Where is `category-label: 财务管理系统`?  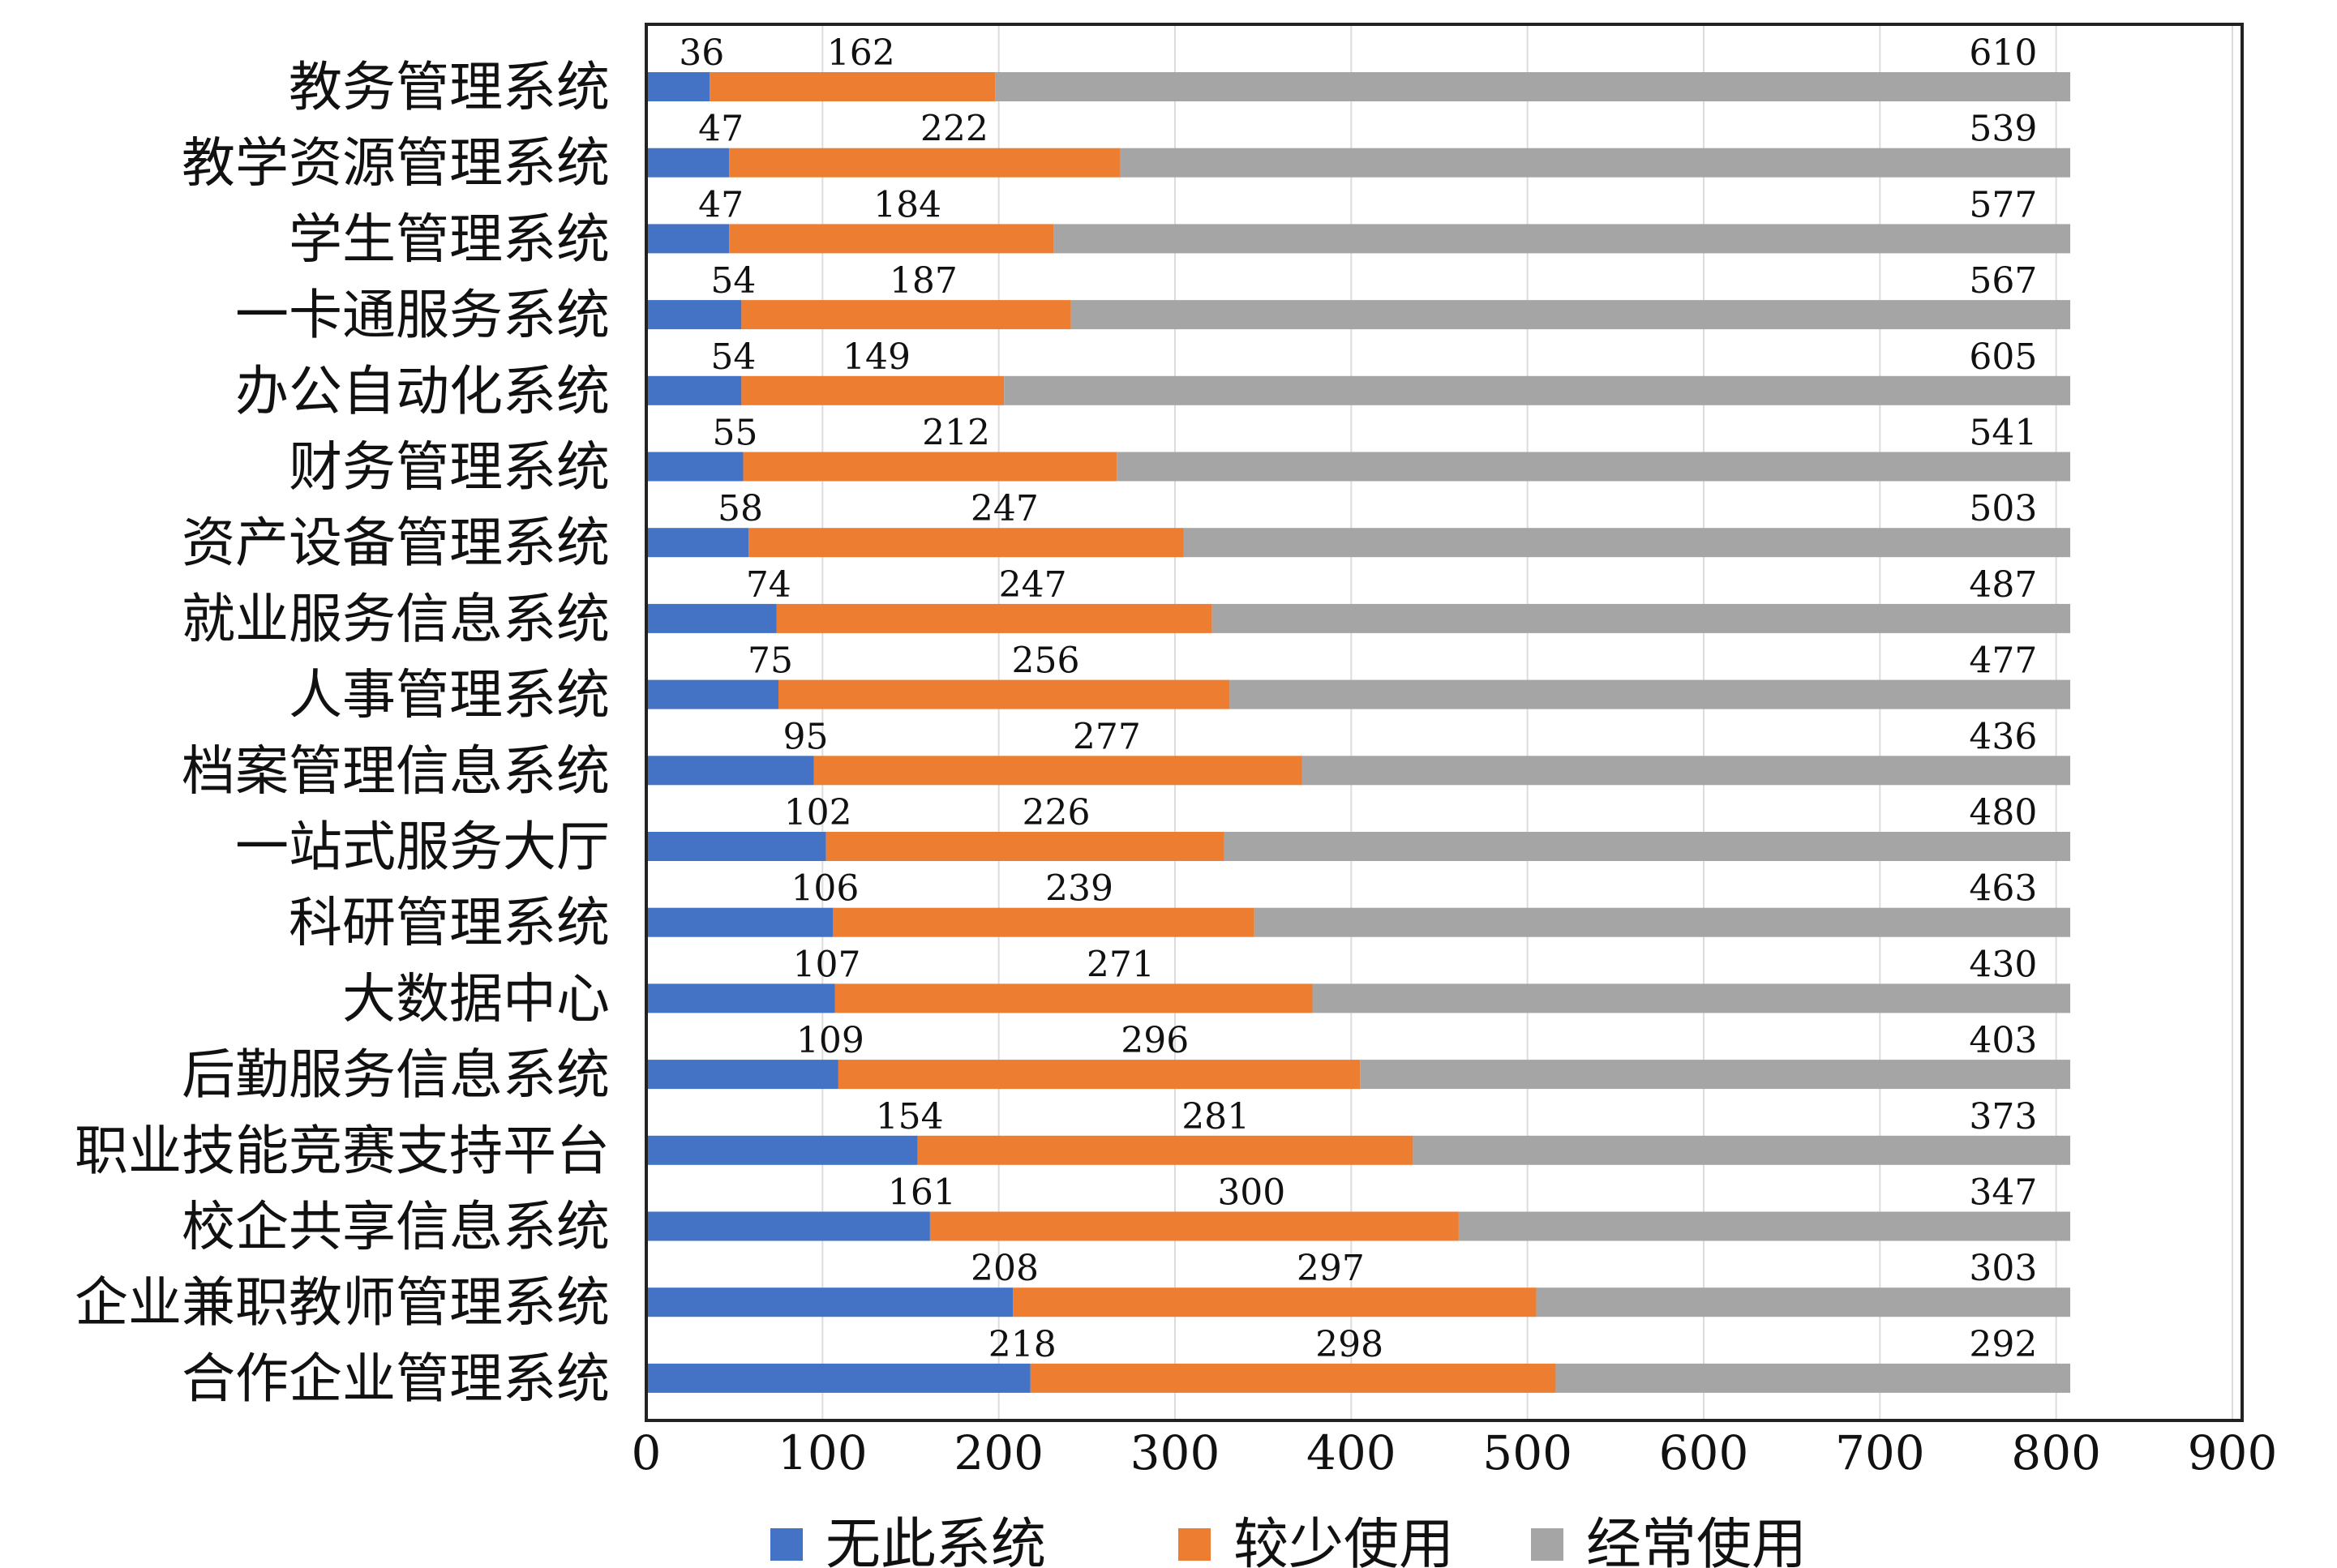 category-label: 财务管理系统 is located at coordinates (449, 467).